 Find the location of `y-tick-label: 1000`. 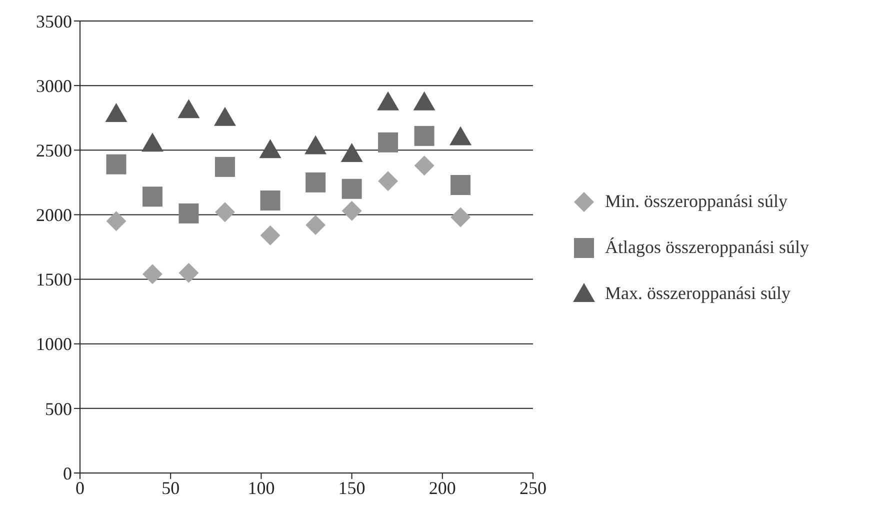

y-tick-label: 1000 is located at coordinates (54, 344).